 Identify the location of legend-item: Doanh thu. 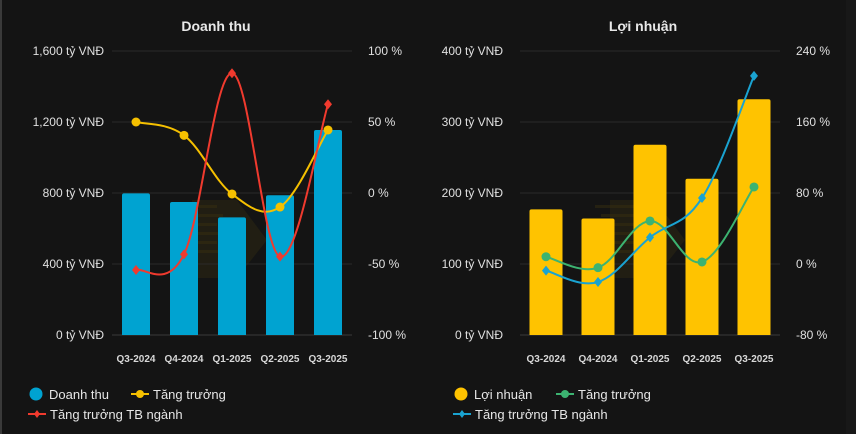
(69, 394).